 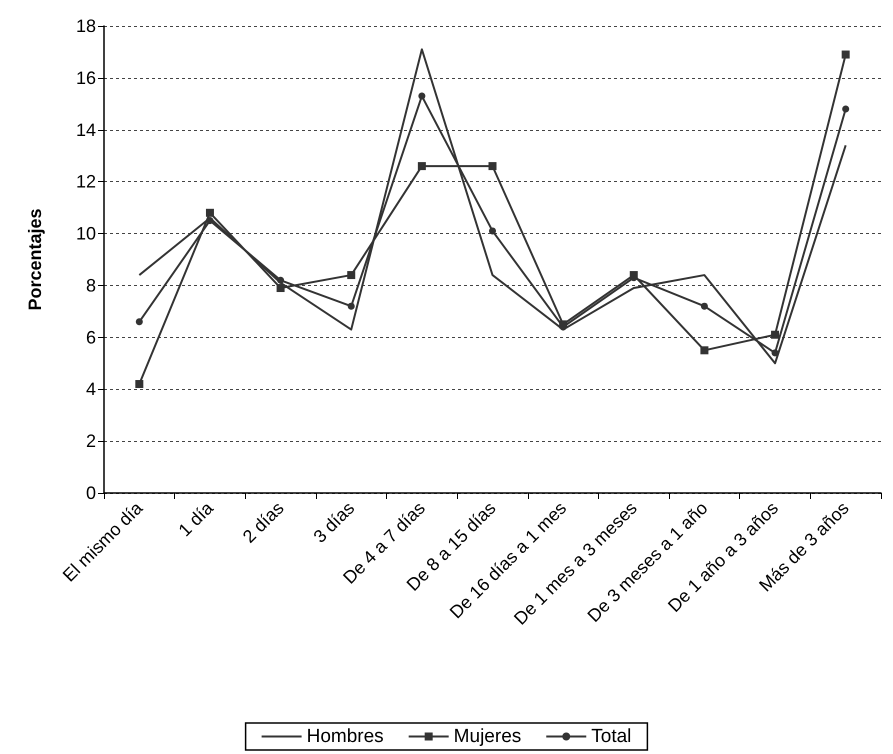 I want to click on y-tick-label: 4, so click(x=91, y=389).